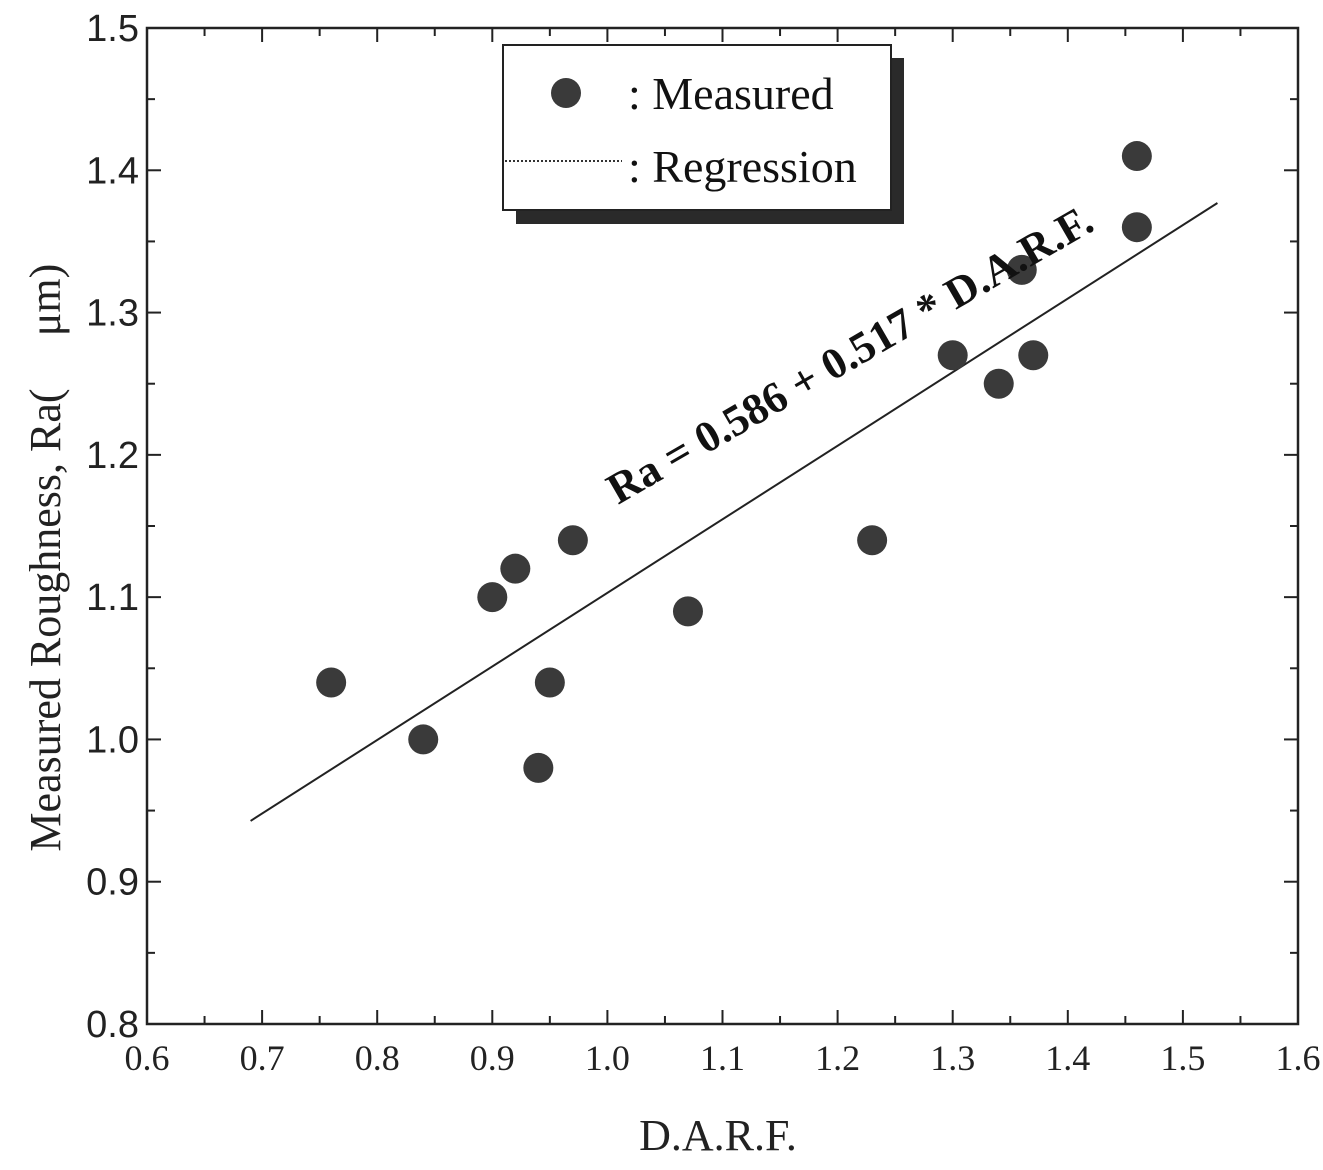  I want to click on x-tick-label: 1.6, so click(1298, 1058).